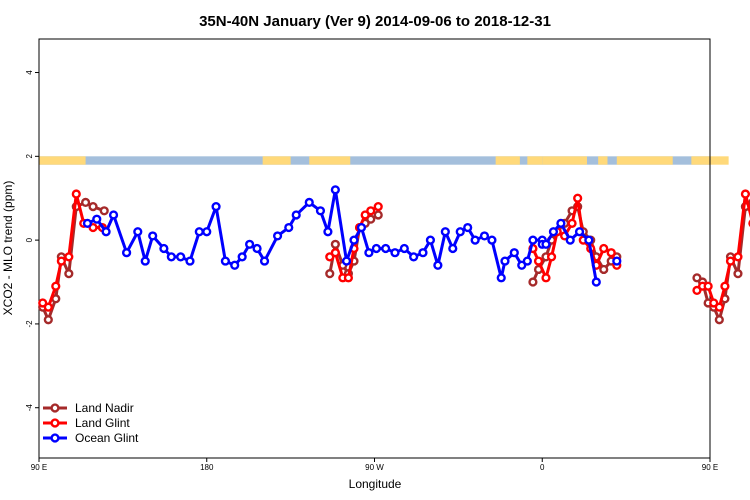 The width and height of the screenshot is (750, 500). Describe the element at coordinates (8, 248) in the screenshot. I see `y-axis-label: XCO2 - MLO trend (ppm)` at that location.